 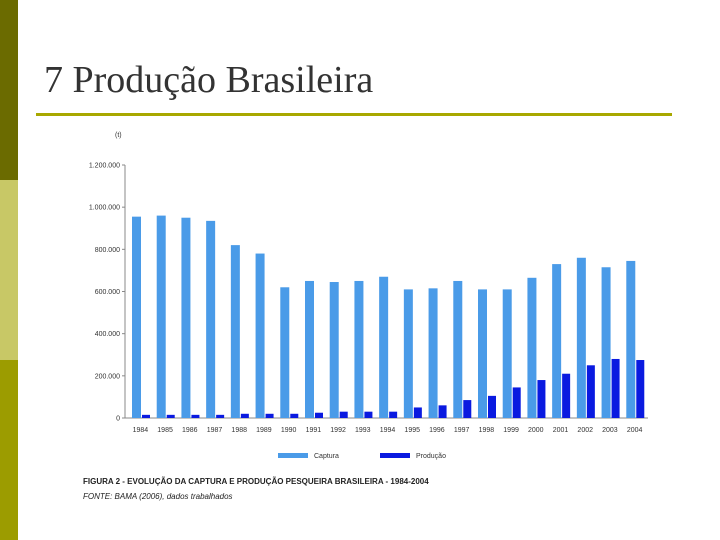 What do you see at coordinates (536, 430) in the screenshot?
I see `x-tick-label: 2000` at bounding box center [536, 430].